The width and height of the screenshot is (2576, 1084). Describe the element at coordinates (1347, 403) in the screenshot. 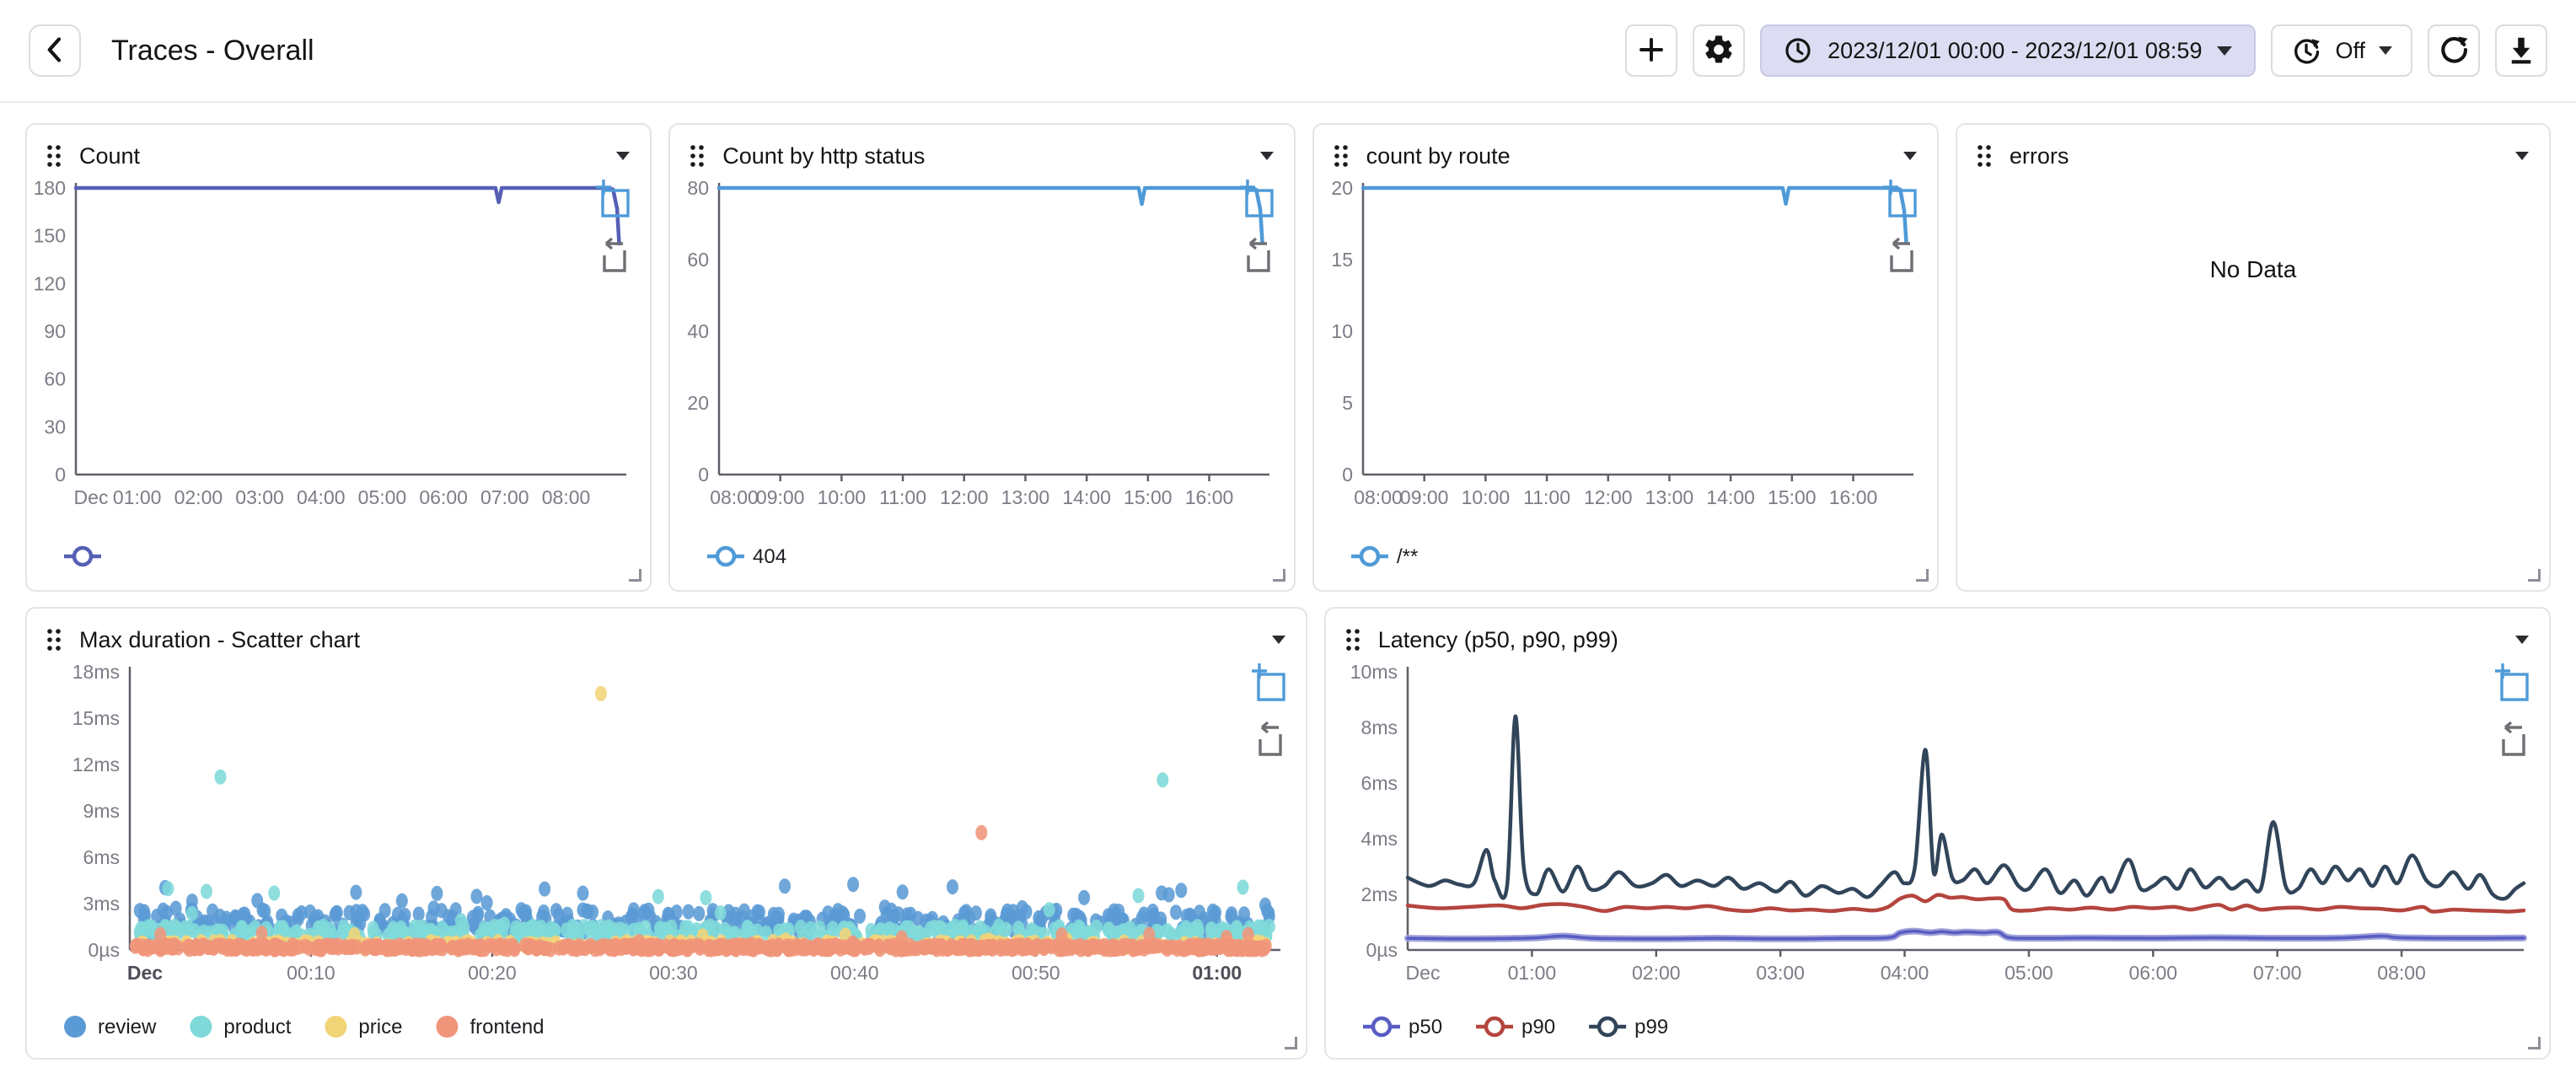

I see `svg-text: 5` at that location.